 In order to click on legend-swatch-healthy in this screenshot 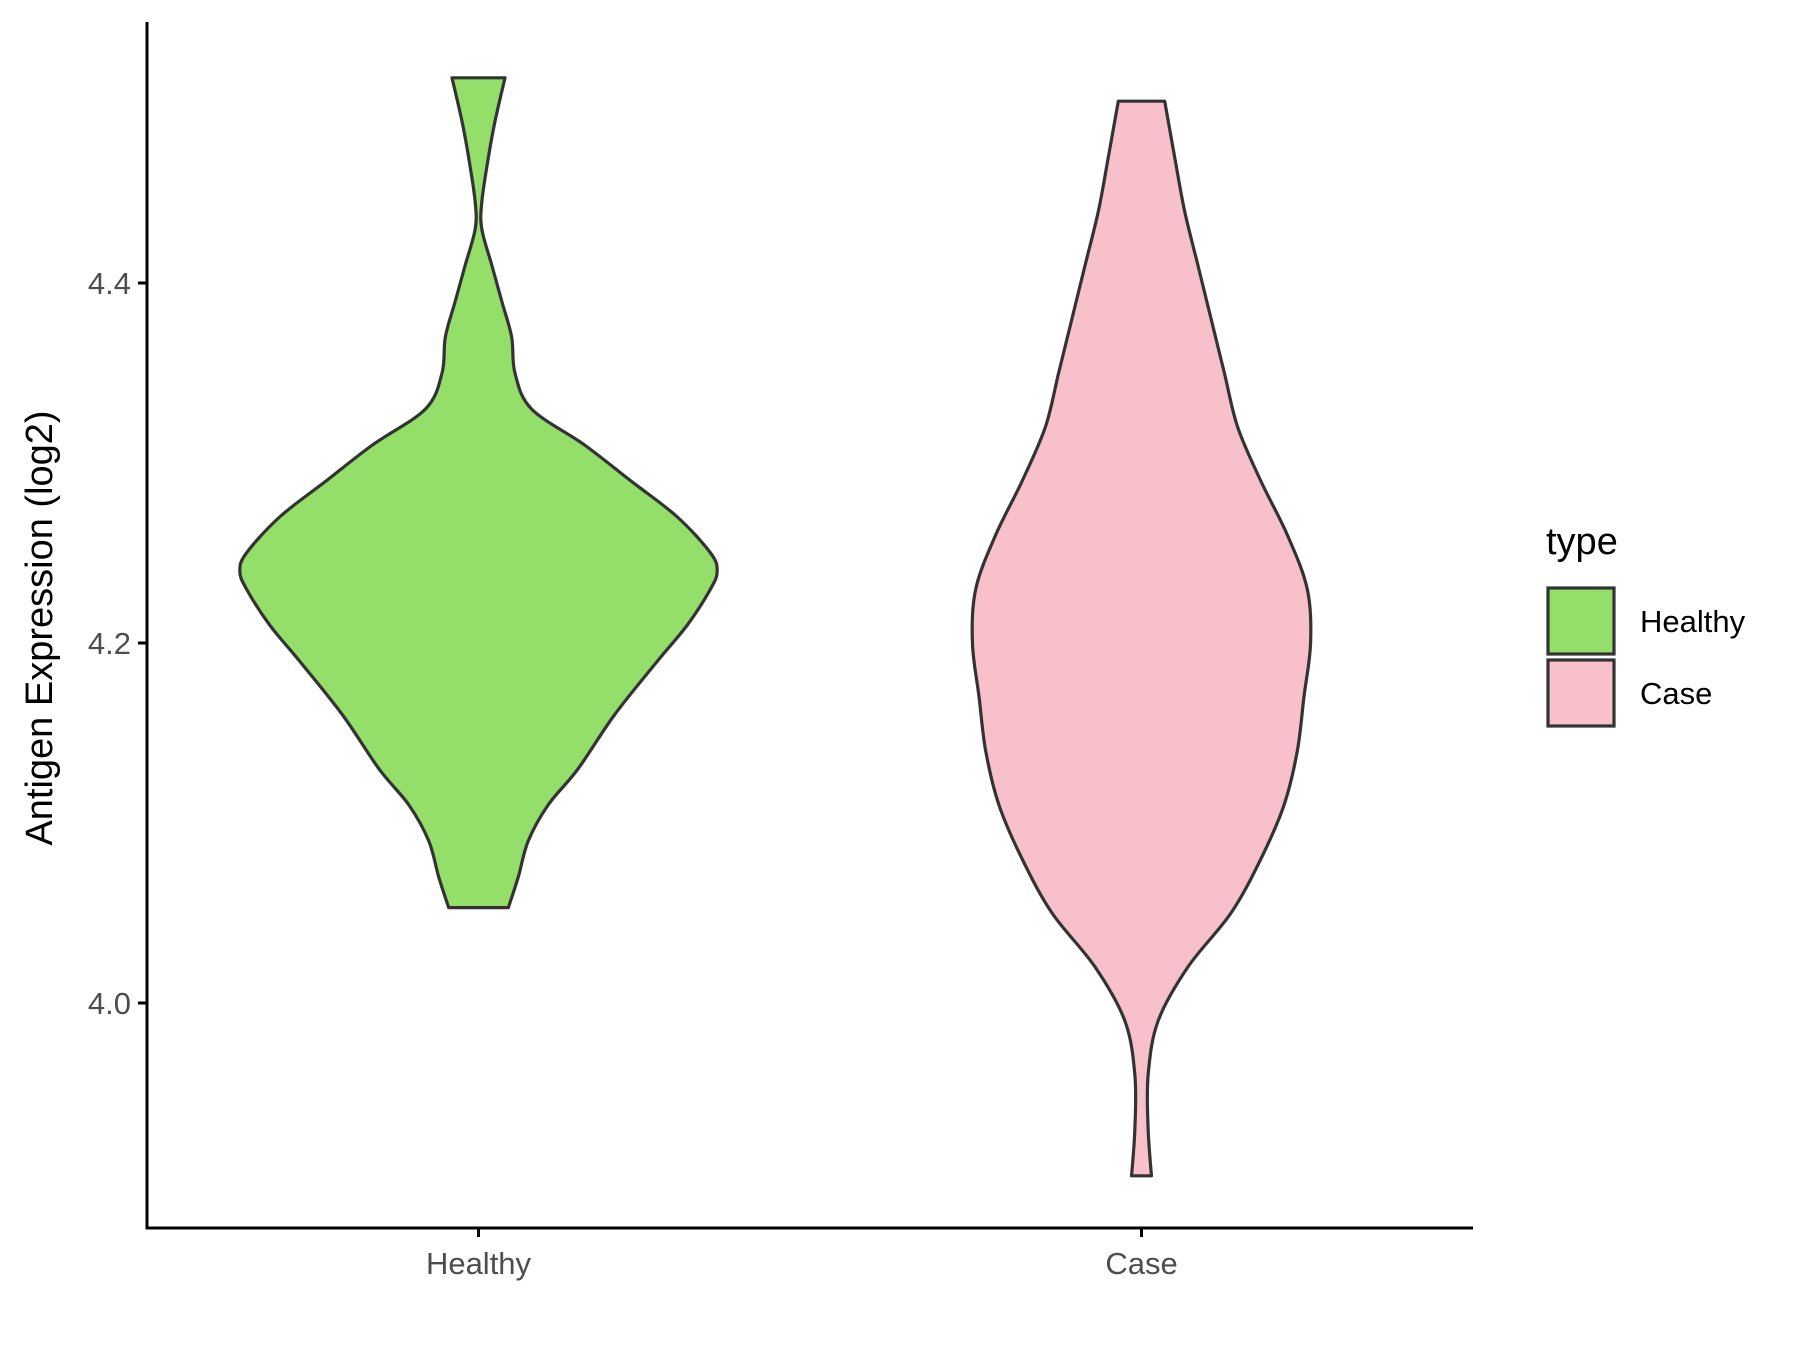, I will do `click(1581, 621)`.